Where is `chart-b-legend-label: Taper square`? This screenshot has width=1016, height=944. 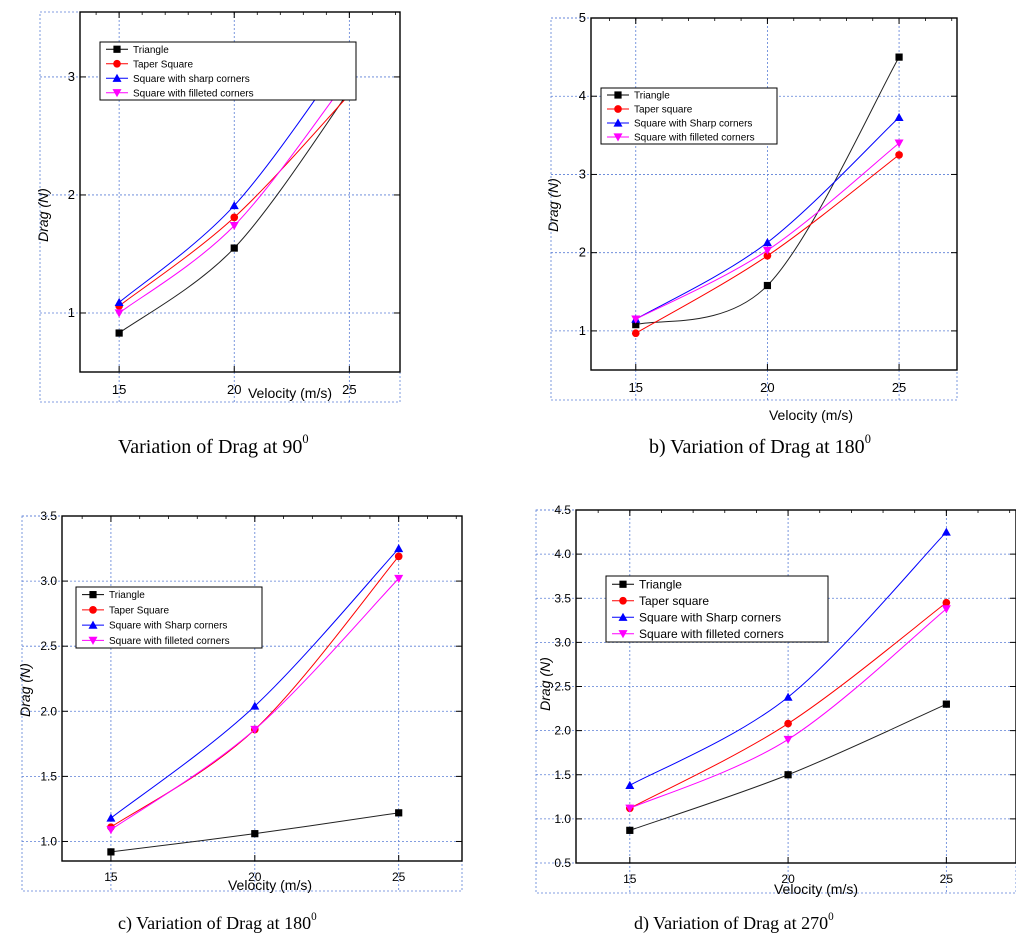
chart-b-legend-label: Taper square is located at coordinates (663, 110).